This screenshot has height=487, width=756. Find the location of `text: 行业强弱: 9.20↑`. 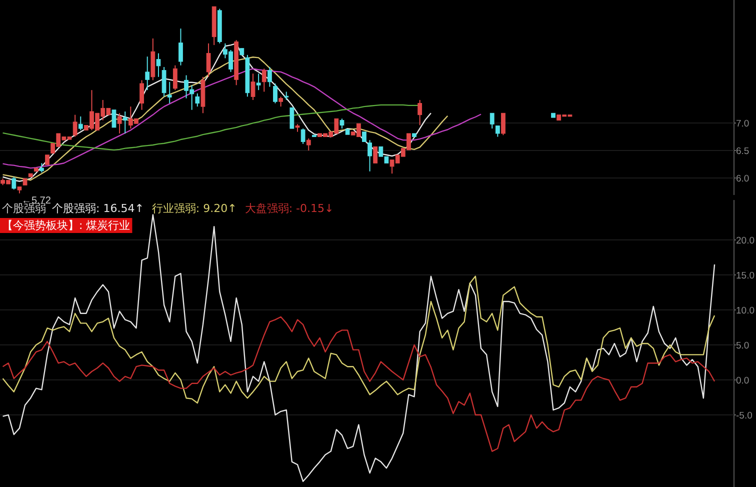

text: 行业强弱: 9.20↑ is located at coordinates (194, 208).